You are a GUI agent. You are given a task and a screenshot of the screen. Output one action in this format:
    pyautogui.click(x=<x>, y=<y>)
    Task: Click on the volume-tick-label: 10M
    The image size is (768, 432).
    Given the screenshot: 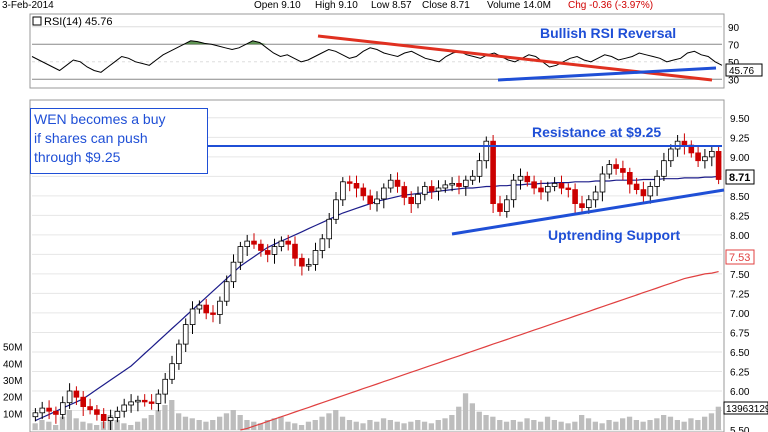 What is the action you would take?
    pyautogui.click(x=12, y=414)
    